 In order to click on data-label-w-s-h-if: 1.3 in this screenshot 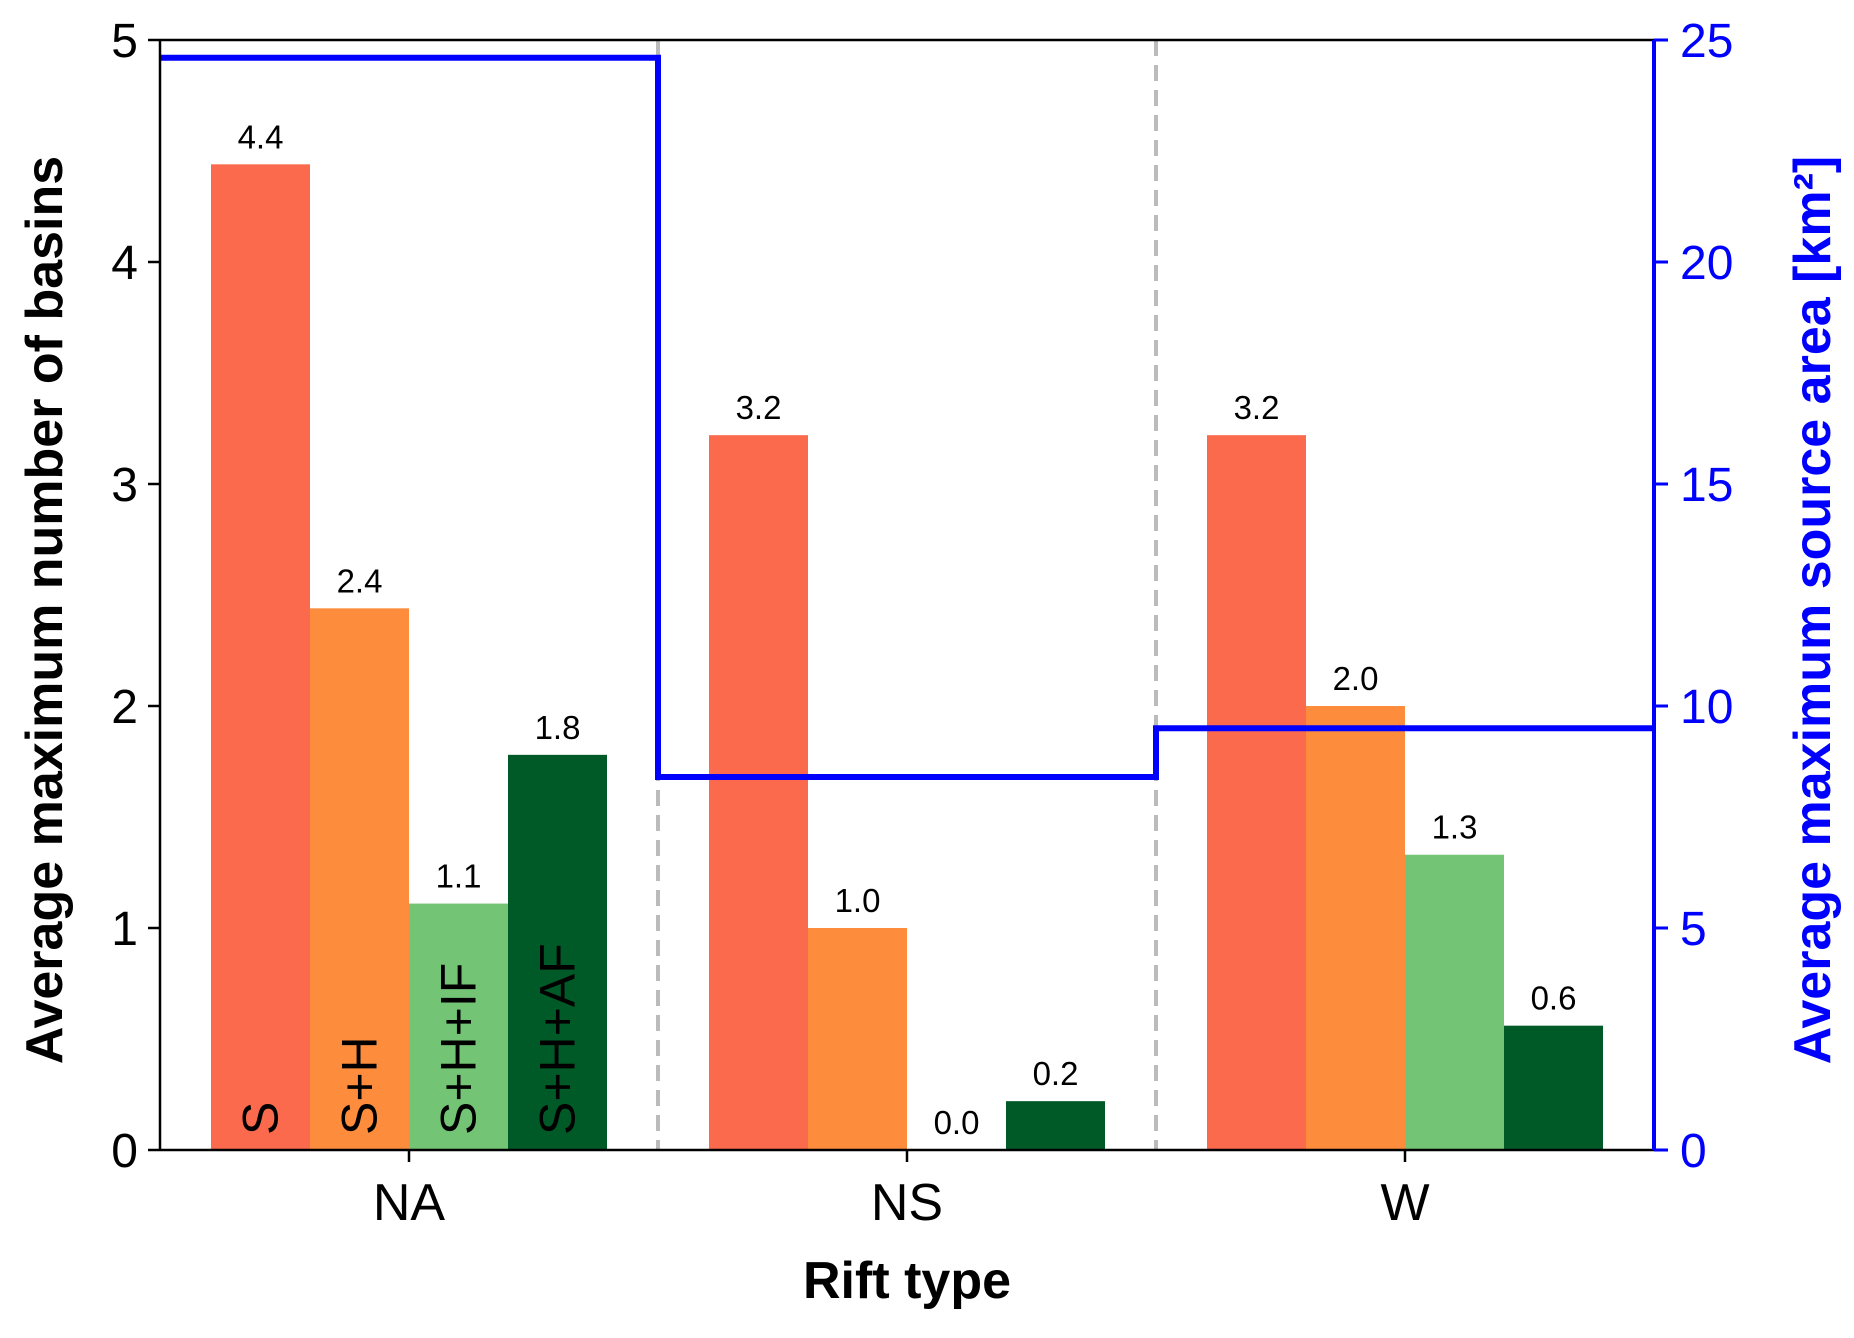, I will do `click(1455, 827)`.